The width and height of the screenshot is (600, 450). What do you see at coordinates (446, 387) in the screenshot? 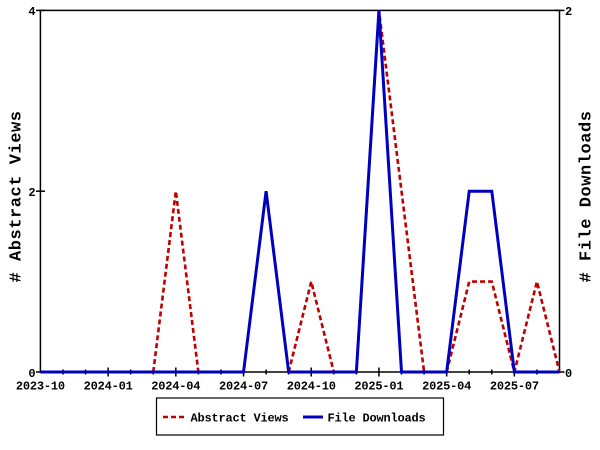
I see `svg-text: 2025-04` at bounding box center [446, 387].